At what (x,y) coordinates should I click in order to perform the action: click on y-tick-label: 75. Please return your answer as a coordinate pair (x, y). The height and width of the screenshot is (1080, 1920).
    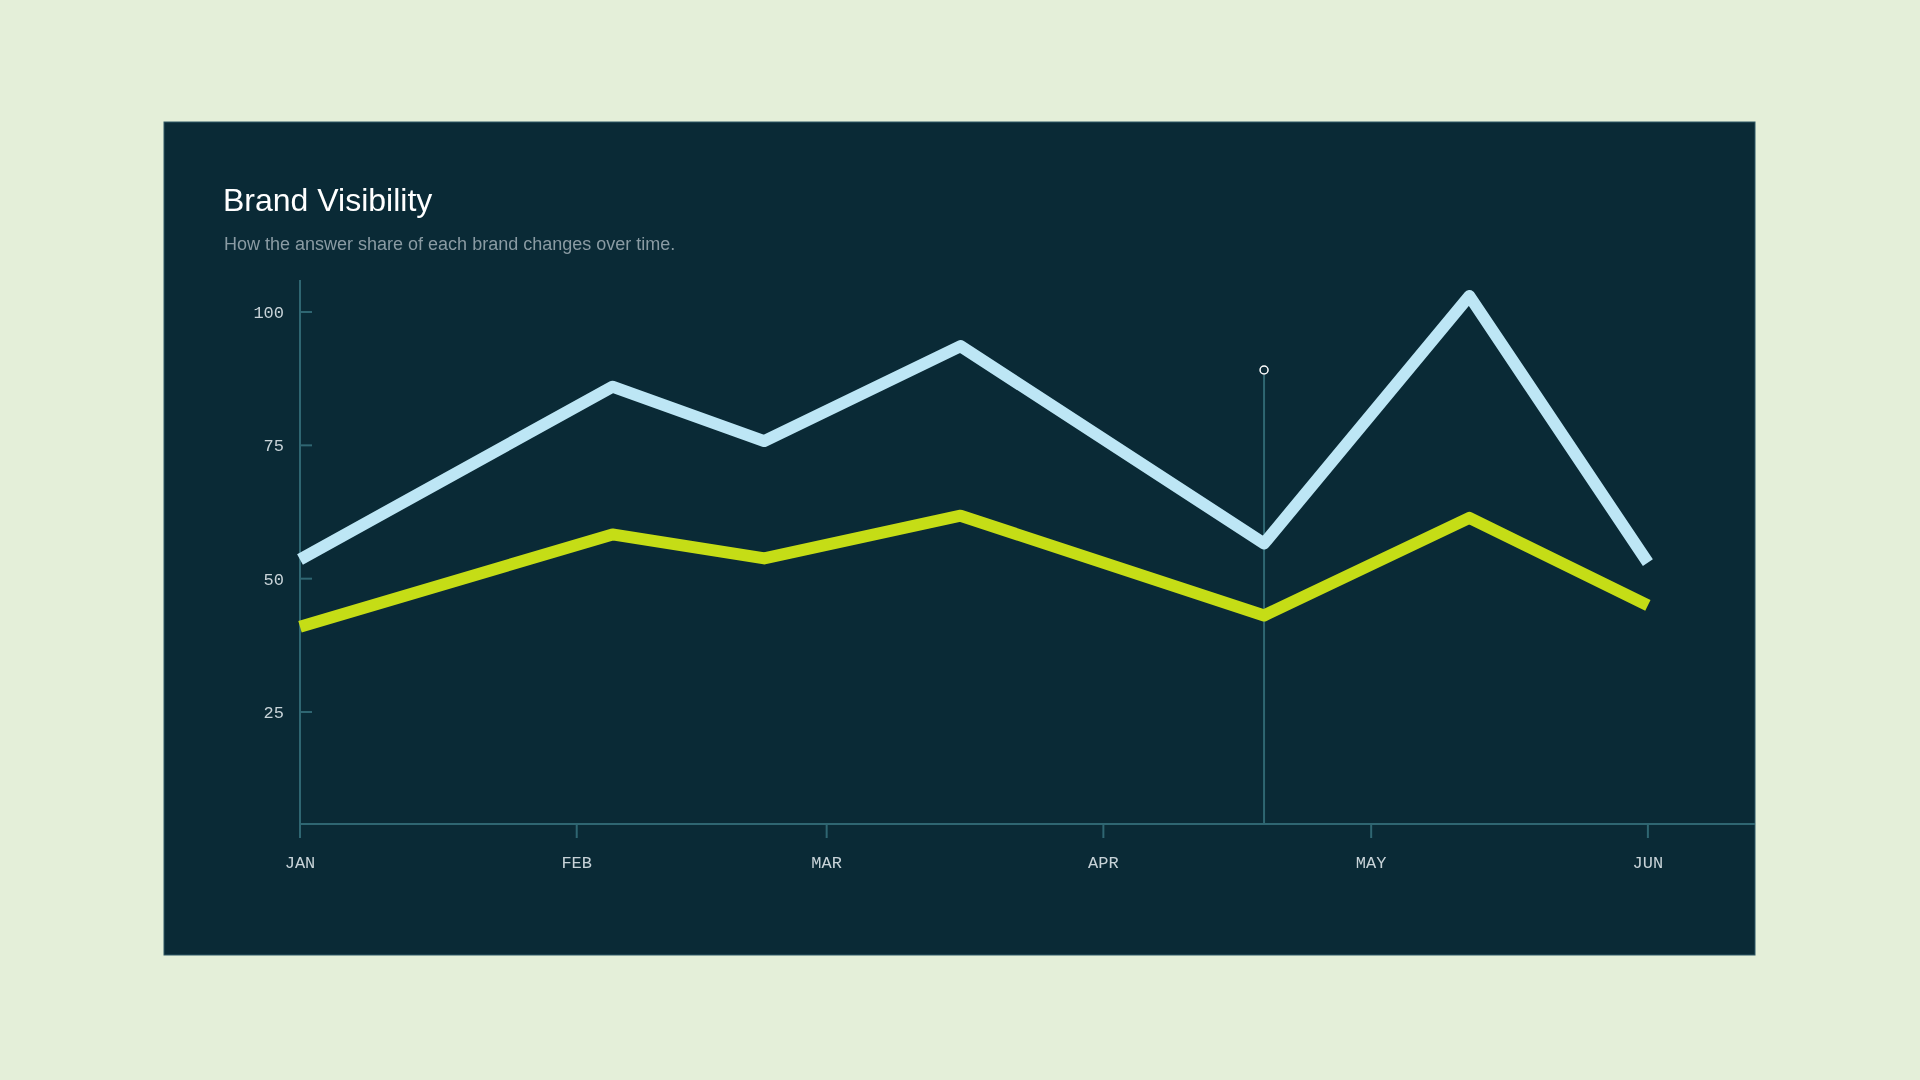
    Looking at the image, I should click on (273, 447).